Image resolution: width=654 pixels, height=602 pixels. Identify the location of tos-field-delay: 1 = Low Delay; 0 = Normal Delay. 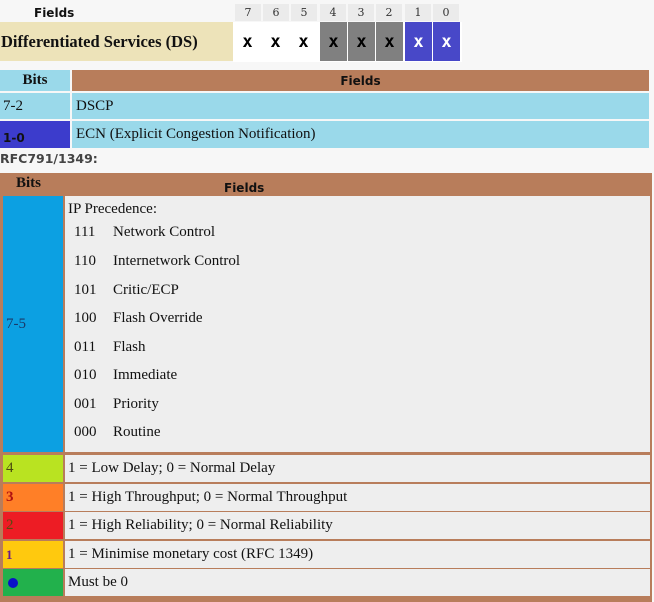
(357, 468).